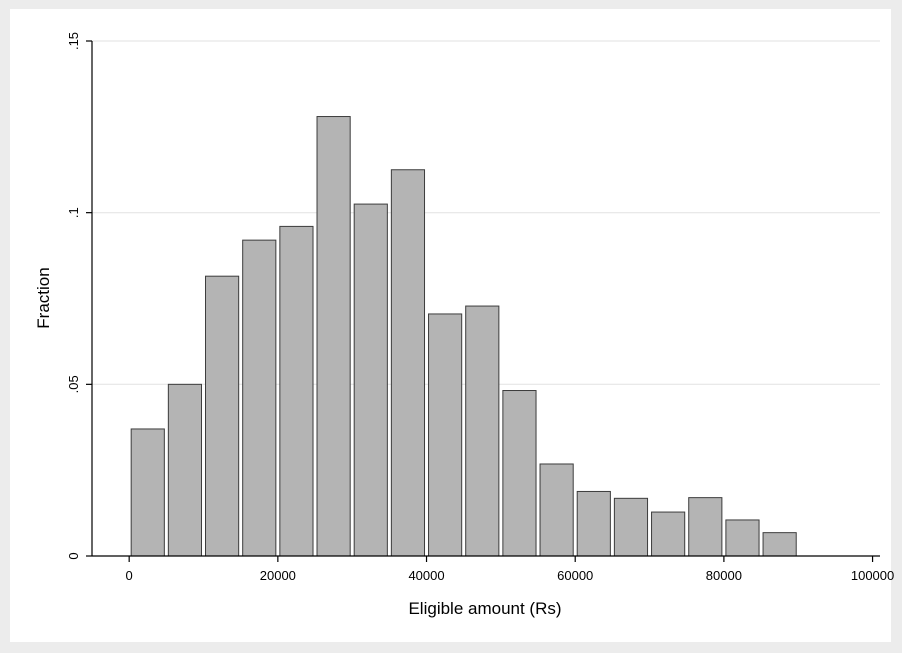  Describe the element at coordinates (73, 41) in the screenshot. I see `y-tick-label-3: .15` at that location.